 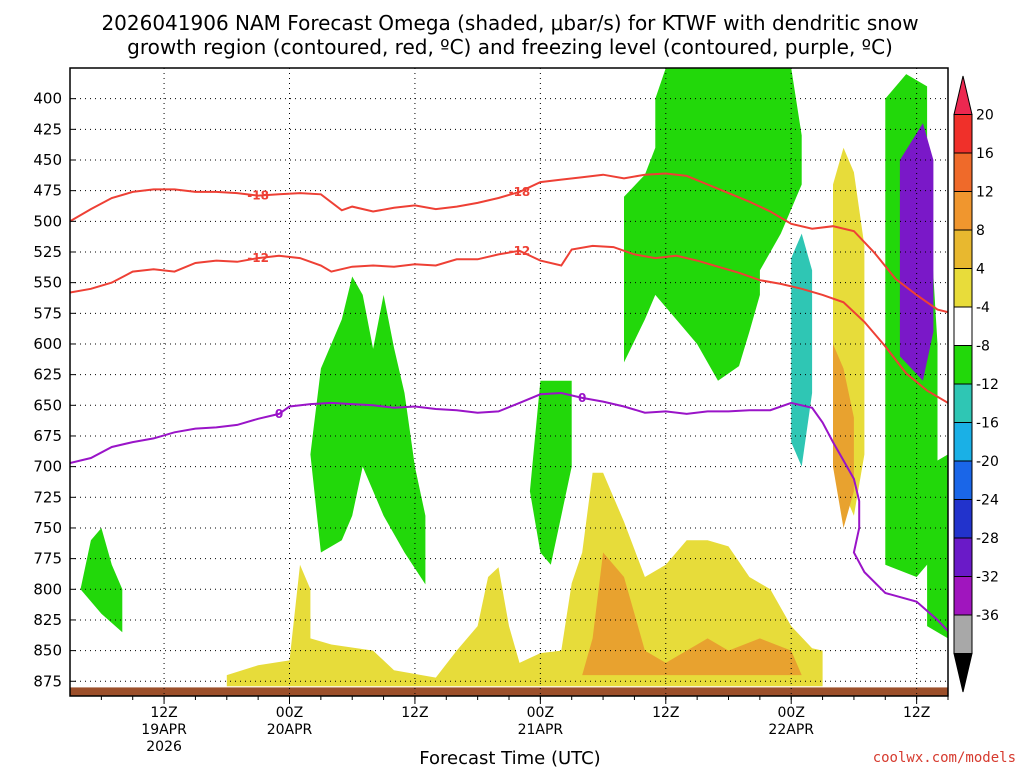 What do you see at coordinates (987, 501) in the screenshot?
I see `colorbar-label: -24` at bounding box center [987, 501].